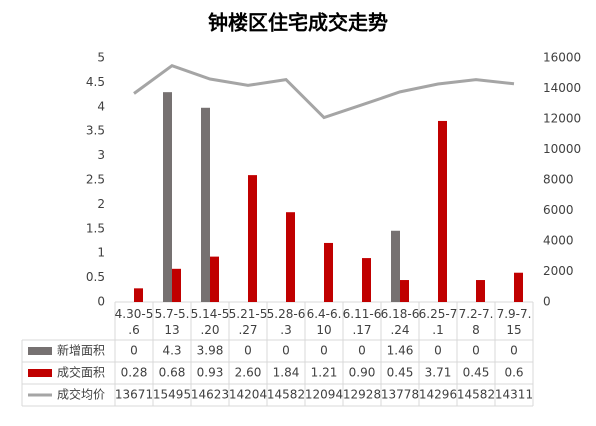 This screenshot has height=426, width=596. What do you see at coordinates (476, 314) in the screenshot?
I see `x-tick-label-line: 7.2-7.` at bounding box center [476, 314].